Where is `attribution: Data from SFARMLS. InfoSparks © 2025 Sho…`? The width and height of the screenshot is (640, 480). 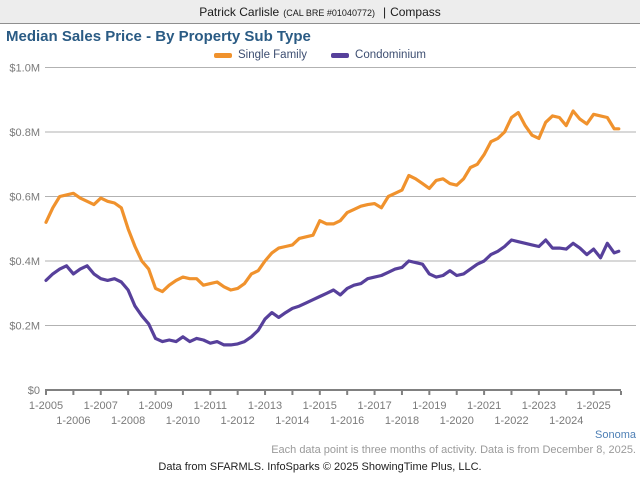 attribution: Data from SFARMLS. InfoSparks © 2025 Sho… is located at coordinates (320, 467).